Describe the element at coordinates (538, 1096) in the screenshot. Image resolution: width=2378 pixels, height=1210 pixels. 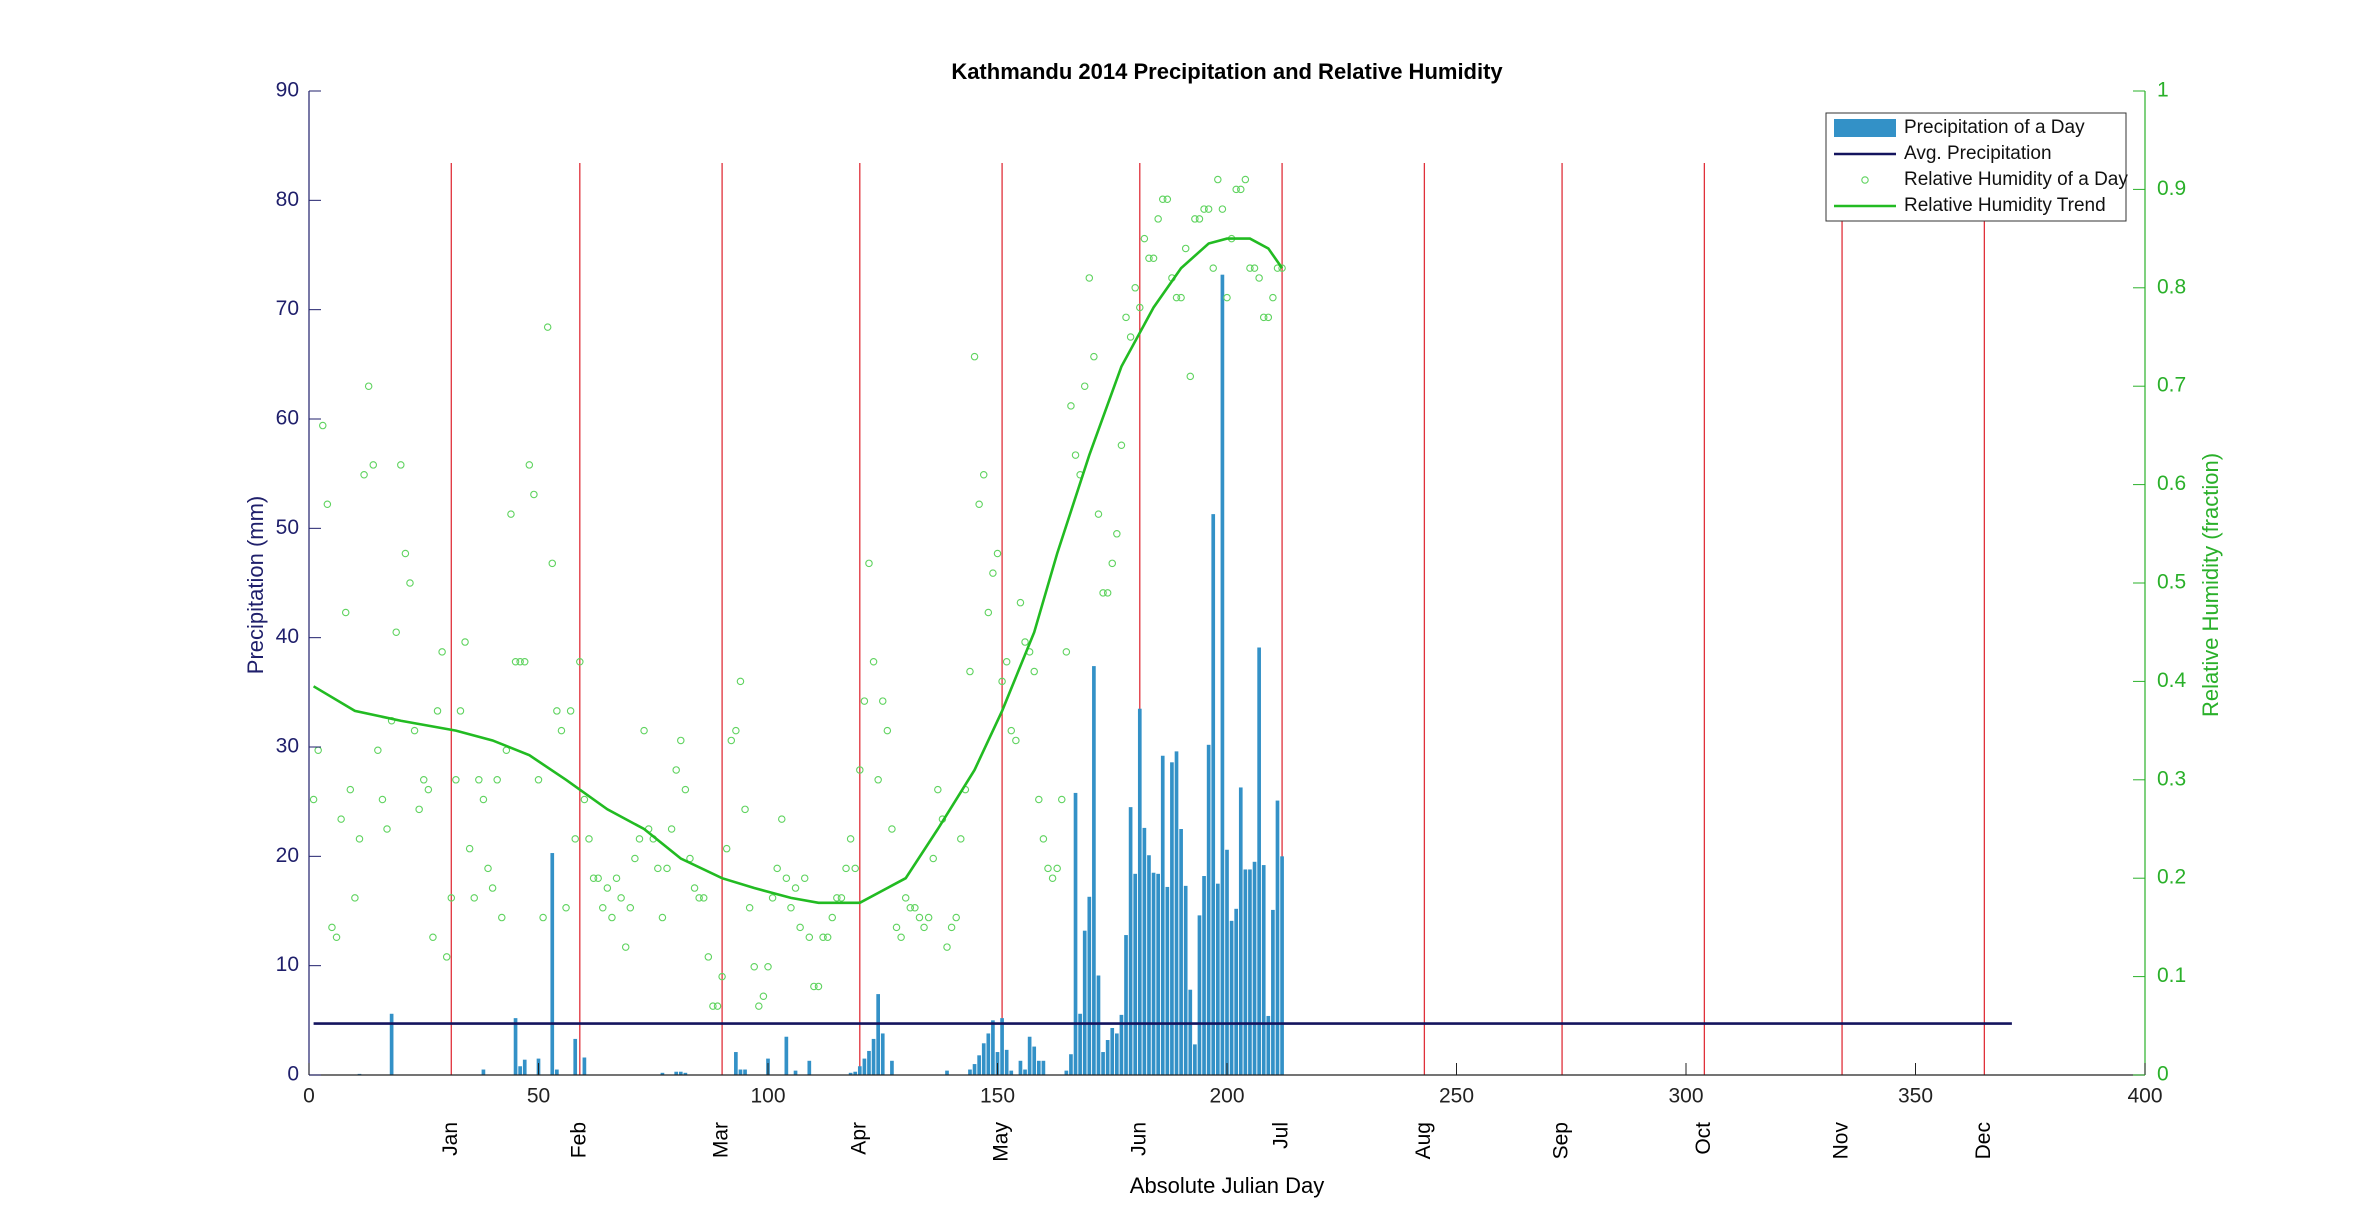
I see `x-tick-label: 50` at that location.